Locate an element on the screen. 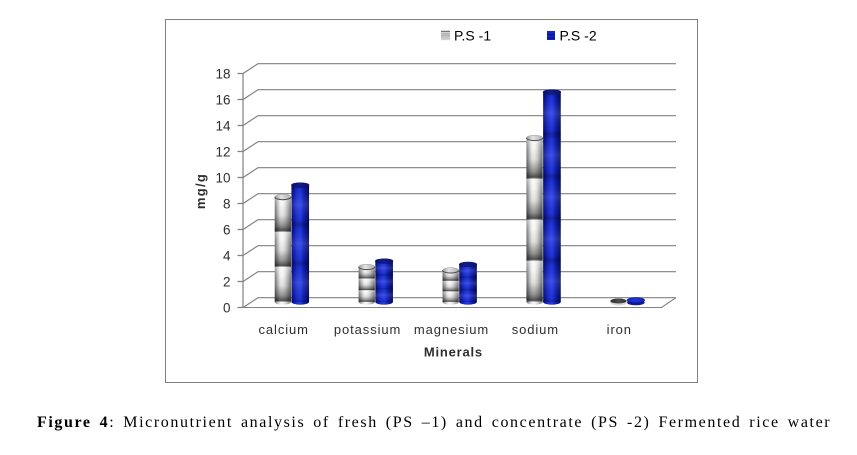 The height and width of the screenshot is (455, 857). svg-text: P.S -2 is located at coordinates (578, 35).